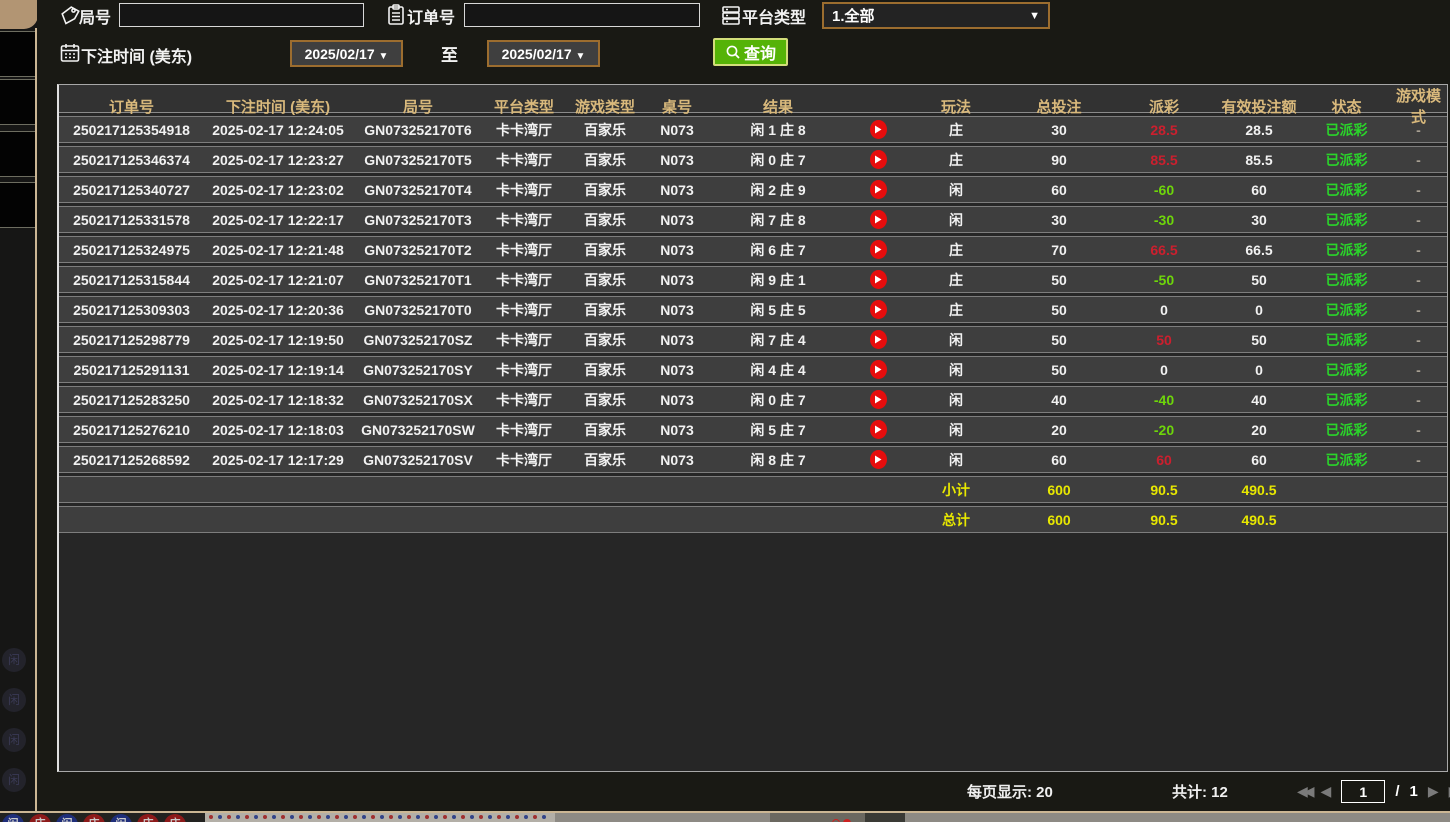 This screenshot has height=822, width=1450. Describe the element at coordinates (778, 249) in the screenshot. I see `cell-result: 闲 6 庄 7` at that location.